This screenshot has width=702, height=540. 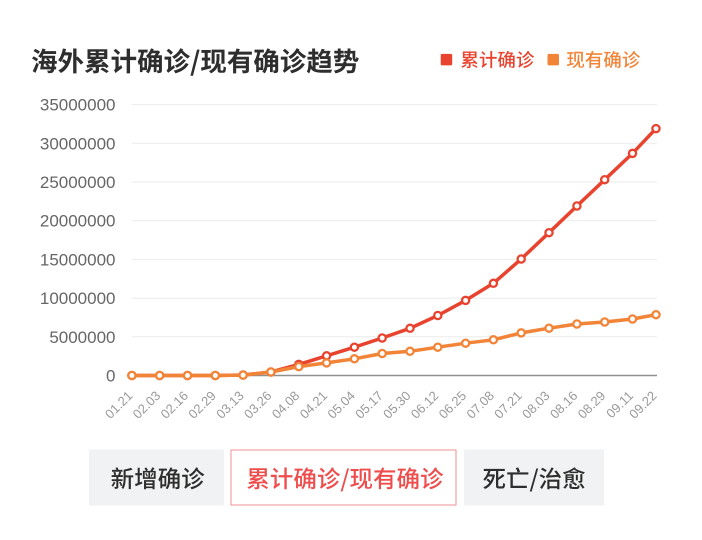 I want to click on svg-text: 09.22, so click(x=643, y=405).